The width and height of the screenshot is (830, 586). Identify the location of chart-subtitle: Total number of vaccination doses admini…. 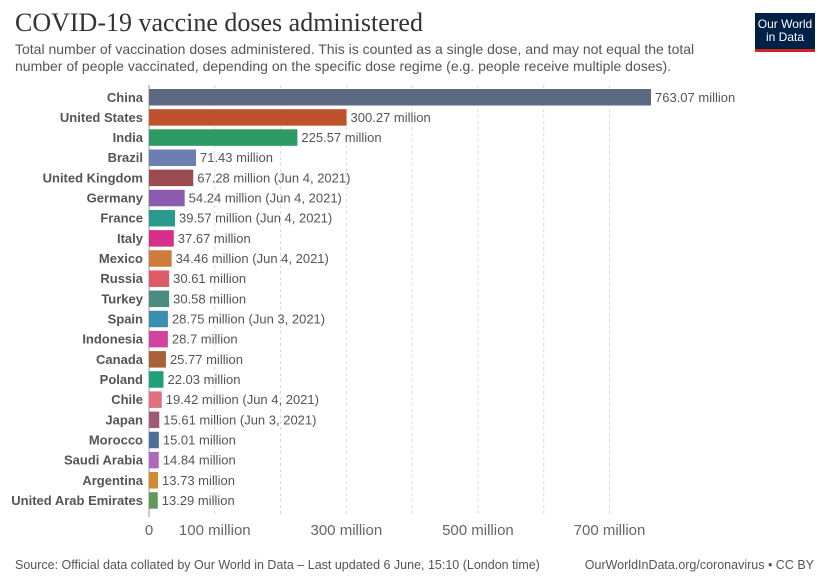
(355, 57).